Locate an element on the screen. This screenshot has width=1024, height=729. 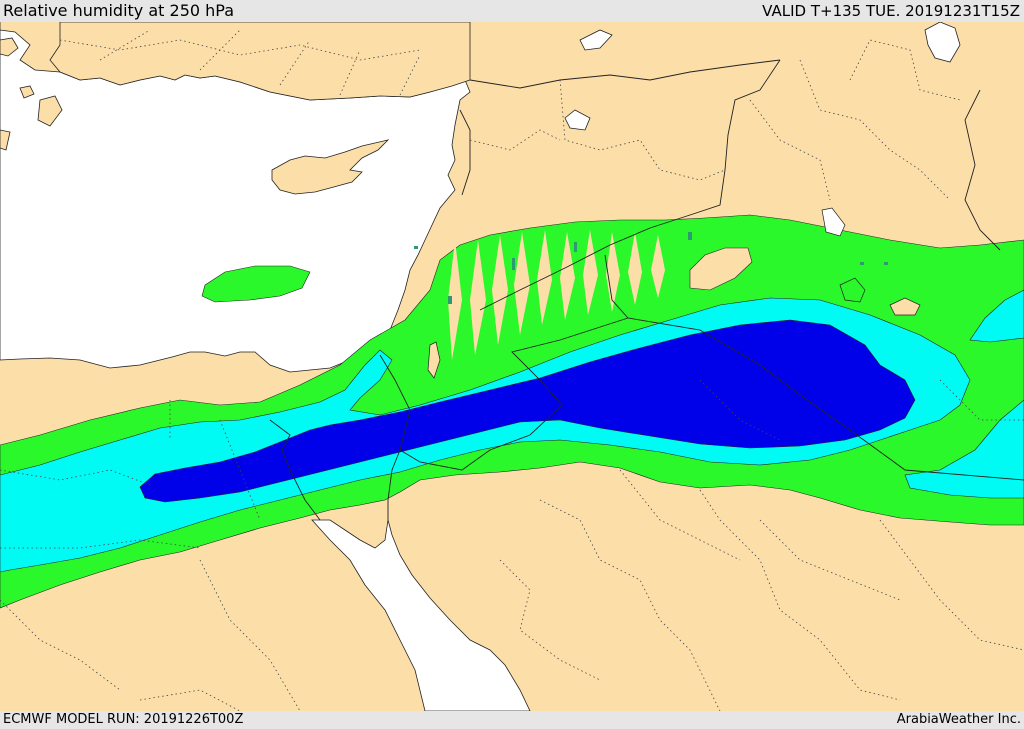
cyprus-island is located at coordinates (330, 167).